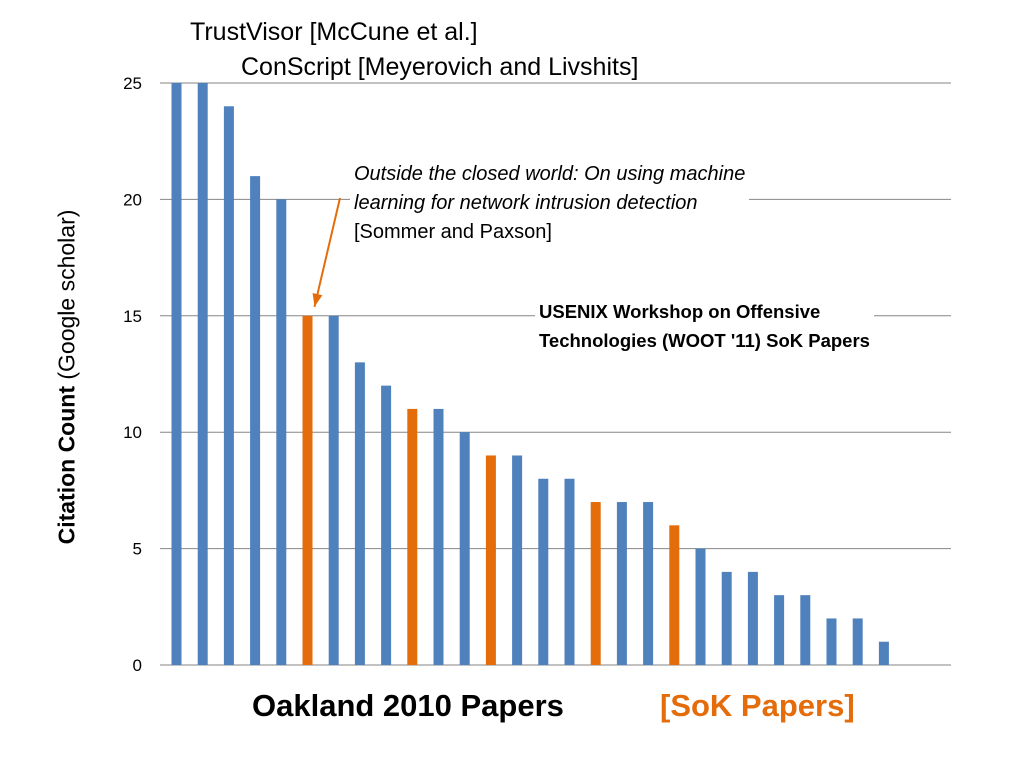  Describe the element at coordinates (137, 665) in the screenshot. I see `y-tick-label: 0` at that location.